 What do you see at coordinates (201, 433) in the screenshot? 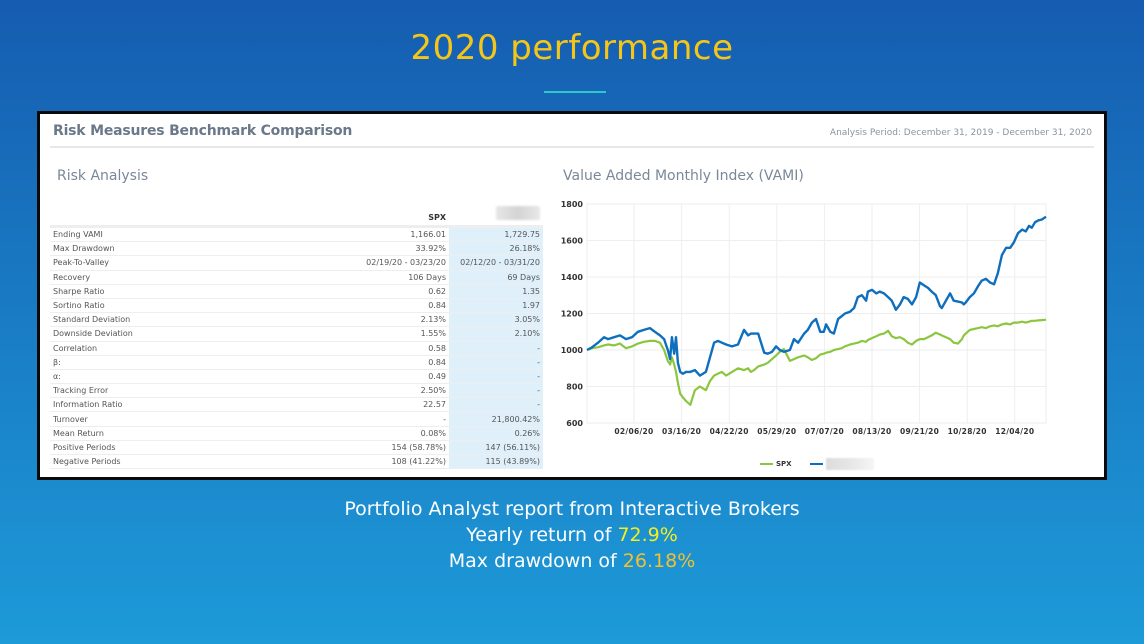
I see `metric-label: Mean Return` at bounding box center [201, 433].